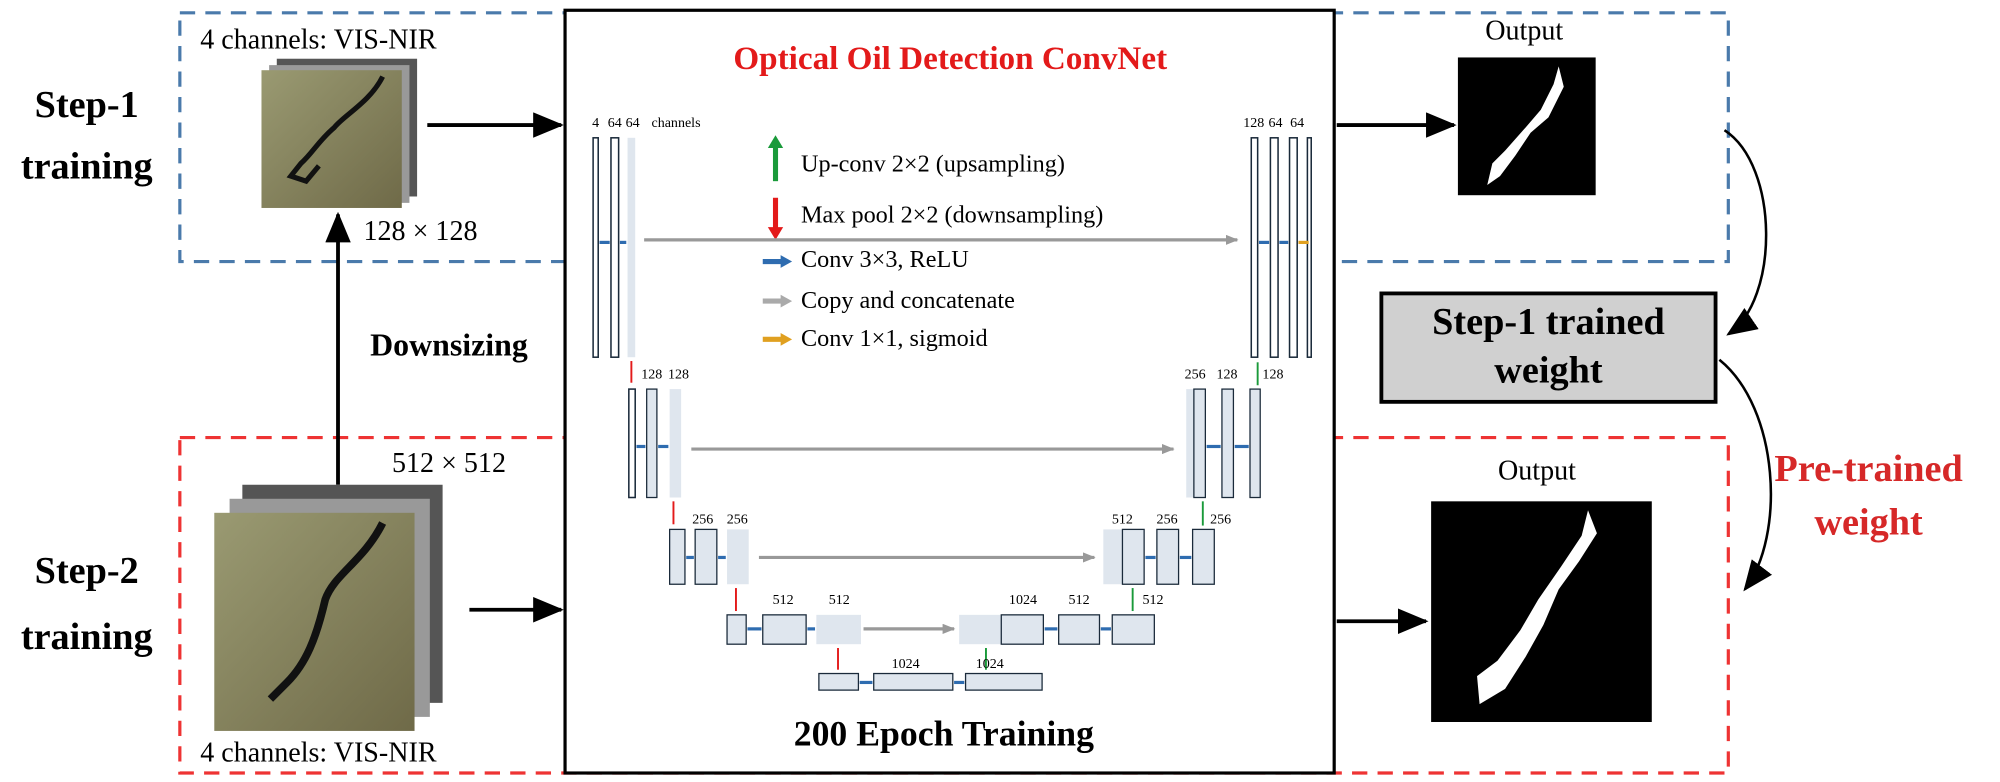 Image resolution: width=2000 pixels, height=782 pixels. What do you see at coordinates (595, 123) in the screenshot?
I see `channel-label: 4` at bounding box center [595, 123].